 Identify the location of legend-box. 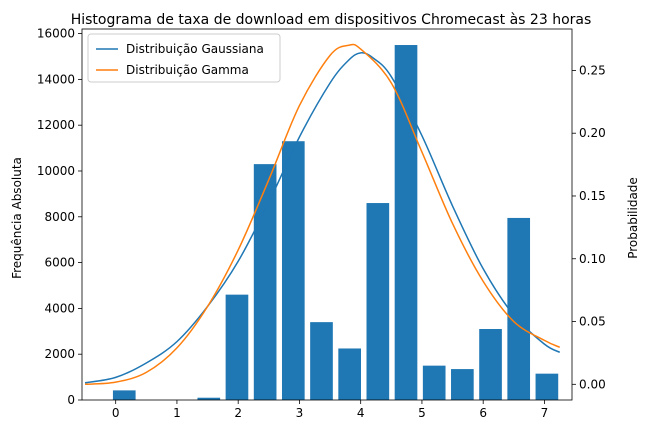
(184, 58).